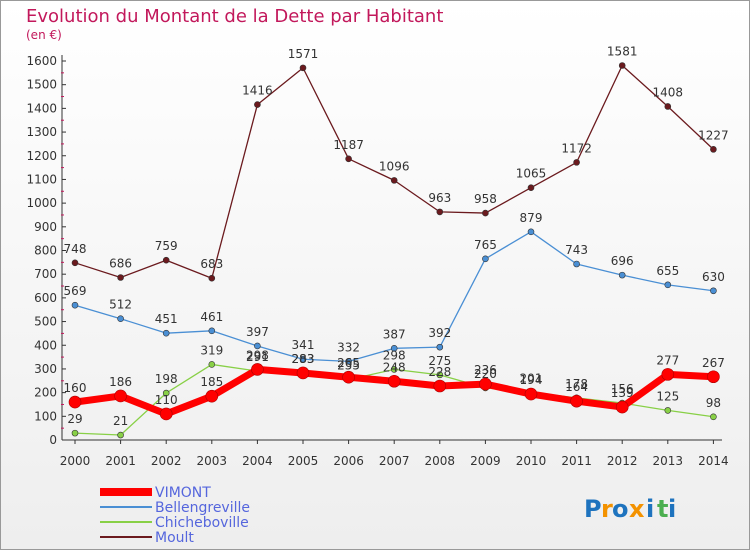 The image size is (750, 550). I want to click on data-label: 748, so click(75, 249).